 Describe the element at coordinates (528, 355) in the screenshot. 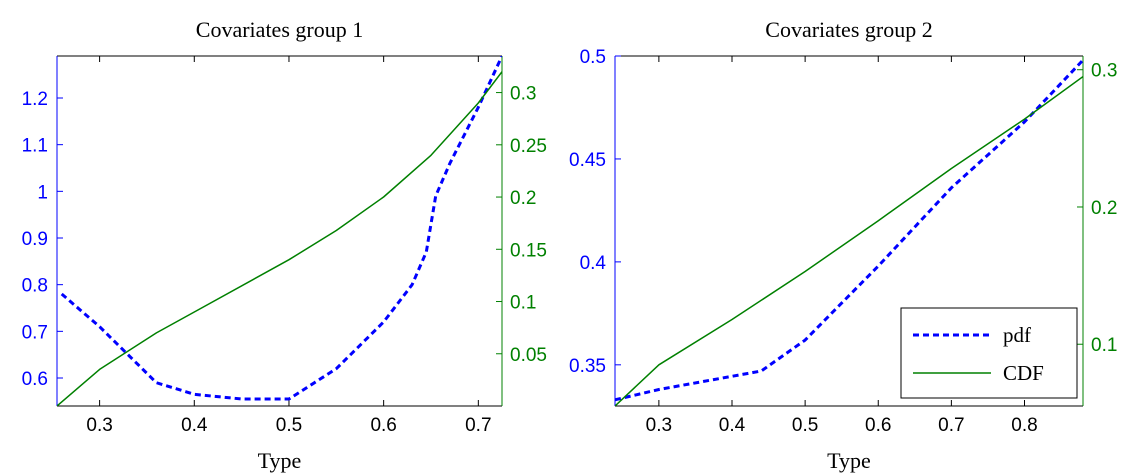

I see `y-right-tick-label: 0.05` at that location.